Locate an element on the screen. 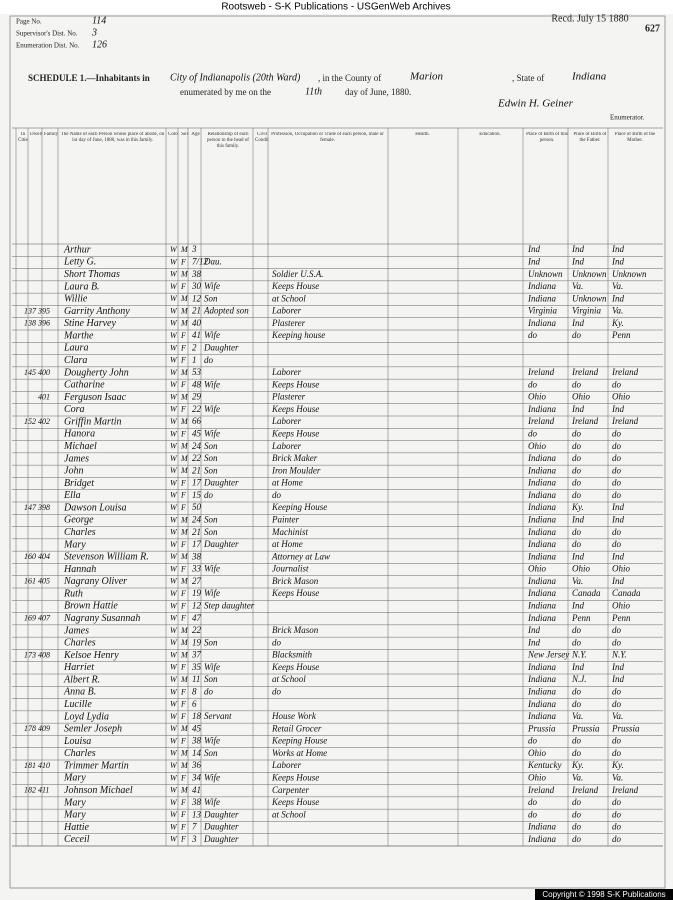 The height and width of the screenshot is (900, 673). cell: Laborer is located at coordinates (286, 446).